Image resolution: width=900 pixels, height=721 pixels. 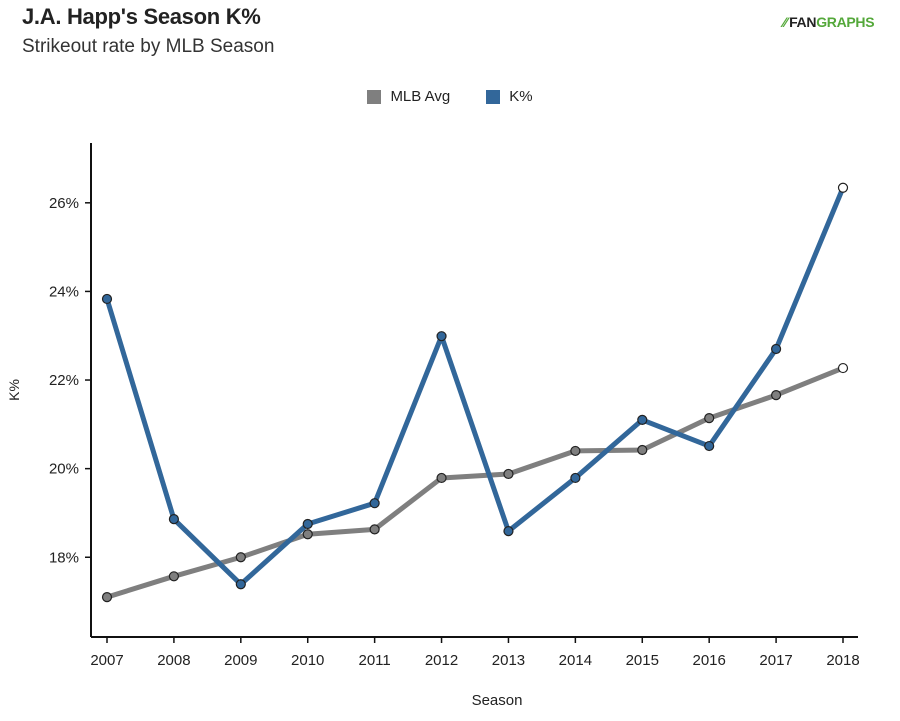 I want to click on legend-item-mlb-avg: MLB Avg, so click(x=408, y=96).